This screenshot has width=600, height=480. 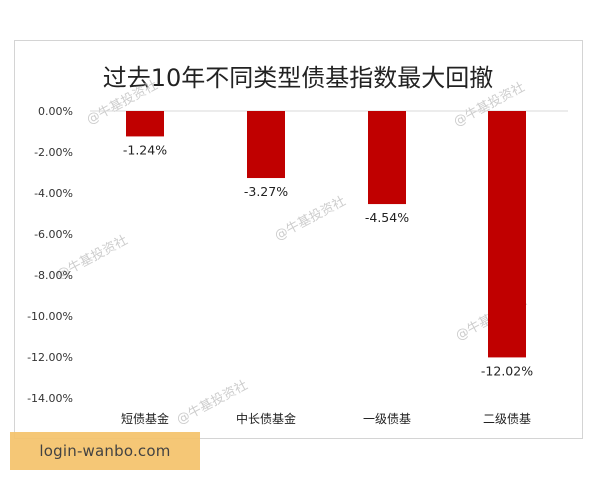 What do you see at coordinates (326, 418) in the screenshot?
I see `x-axis: 短债基金 中长债基金 一级债基 二级债基` at bounding box center [326, 418].